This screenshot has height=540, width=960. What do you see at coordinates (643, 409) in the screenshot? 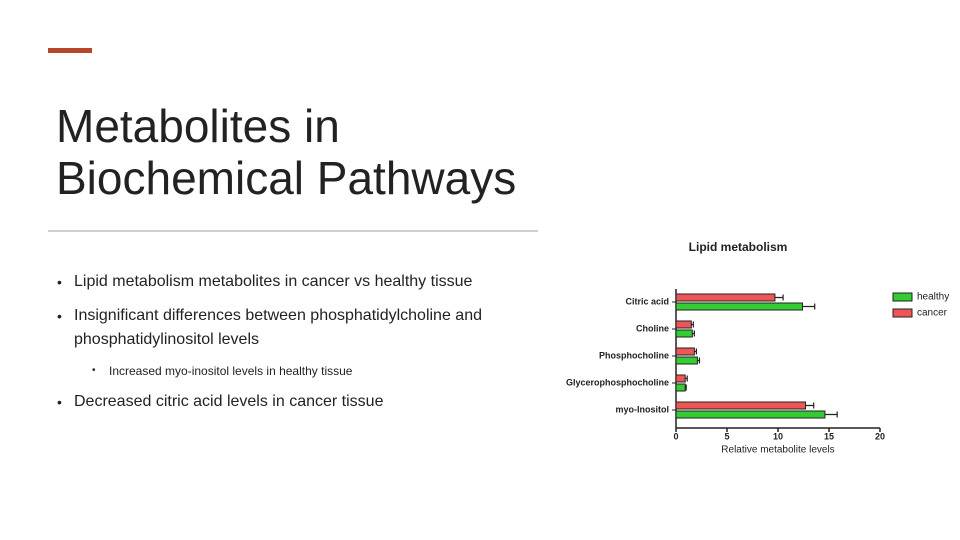
I see `y-tick-label: myo-Inositol` at bounding box center [643, 409].